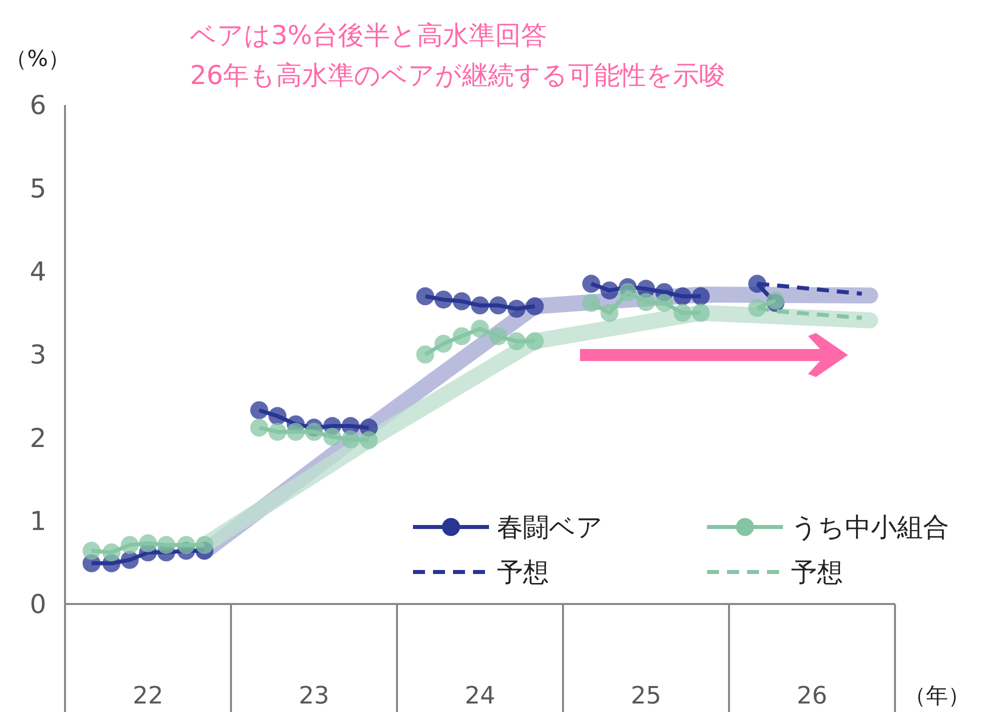  What do you see at coordinates (38, 106) in the screenshot?
I see `y-tick-label: 6` at bounding box center [38, 106].